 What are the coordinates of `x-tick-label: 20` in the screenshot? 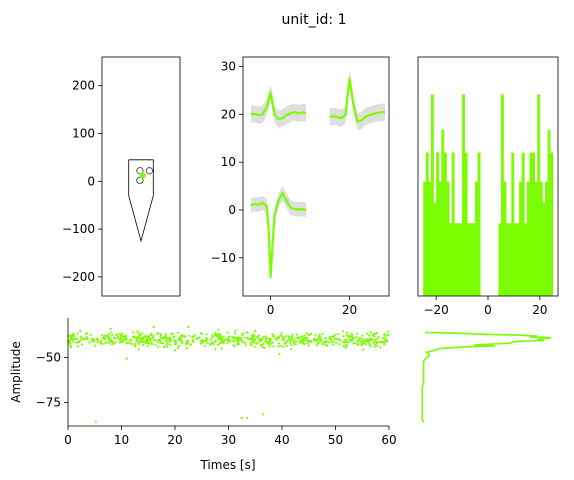 It's located at (539, 310).